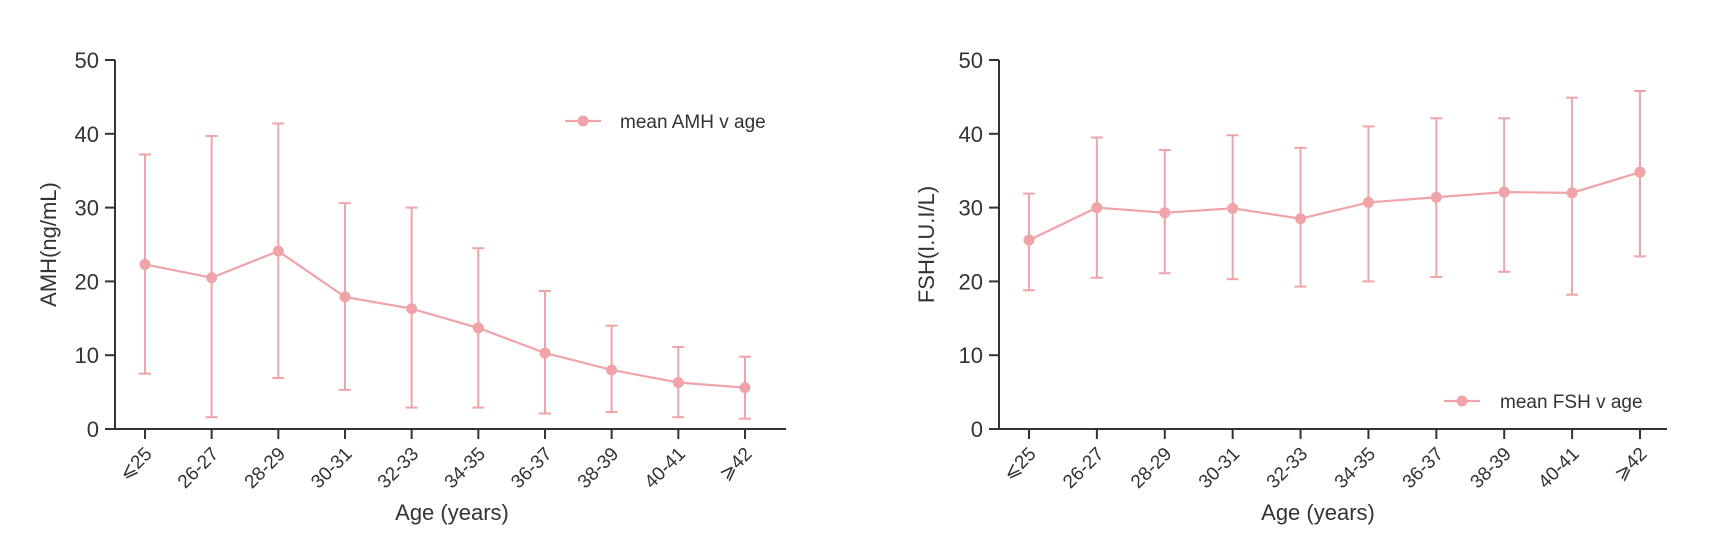  I want to click on fsh-x-tick-label: 36-37, so click(1423, 468).